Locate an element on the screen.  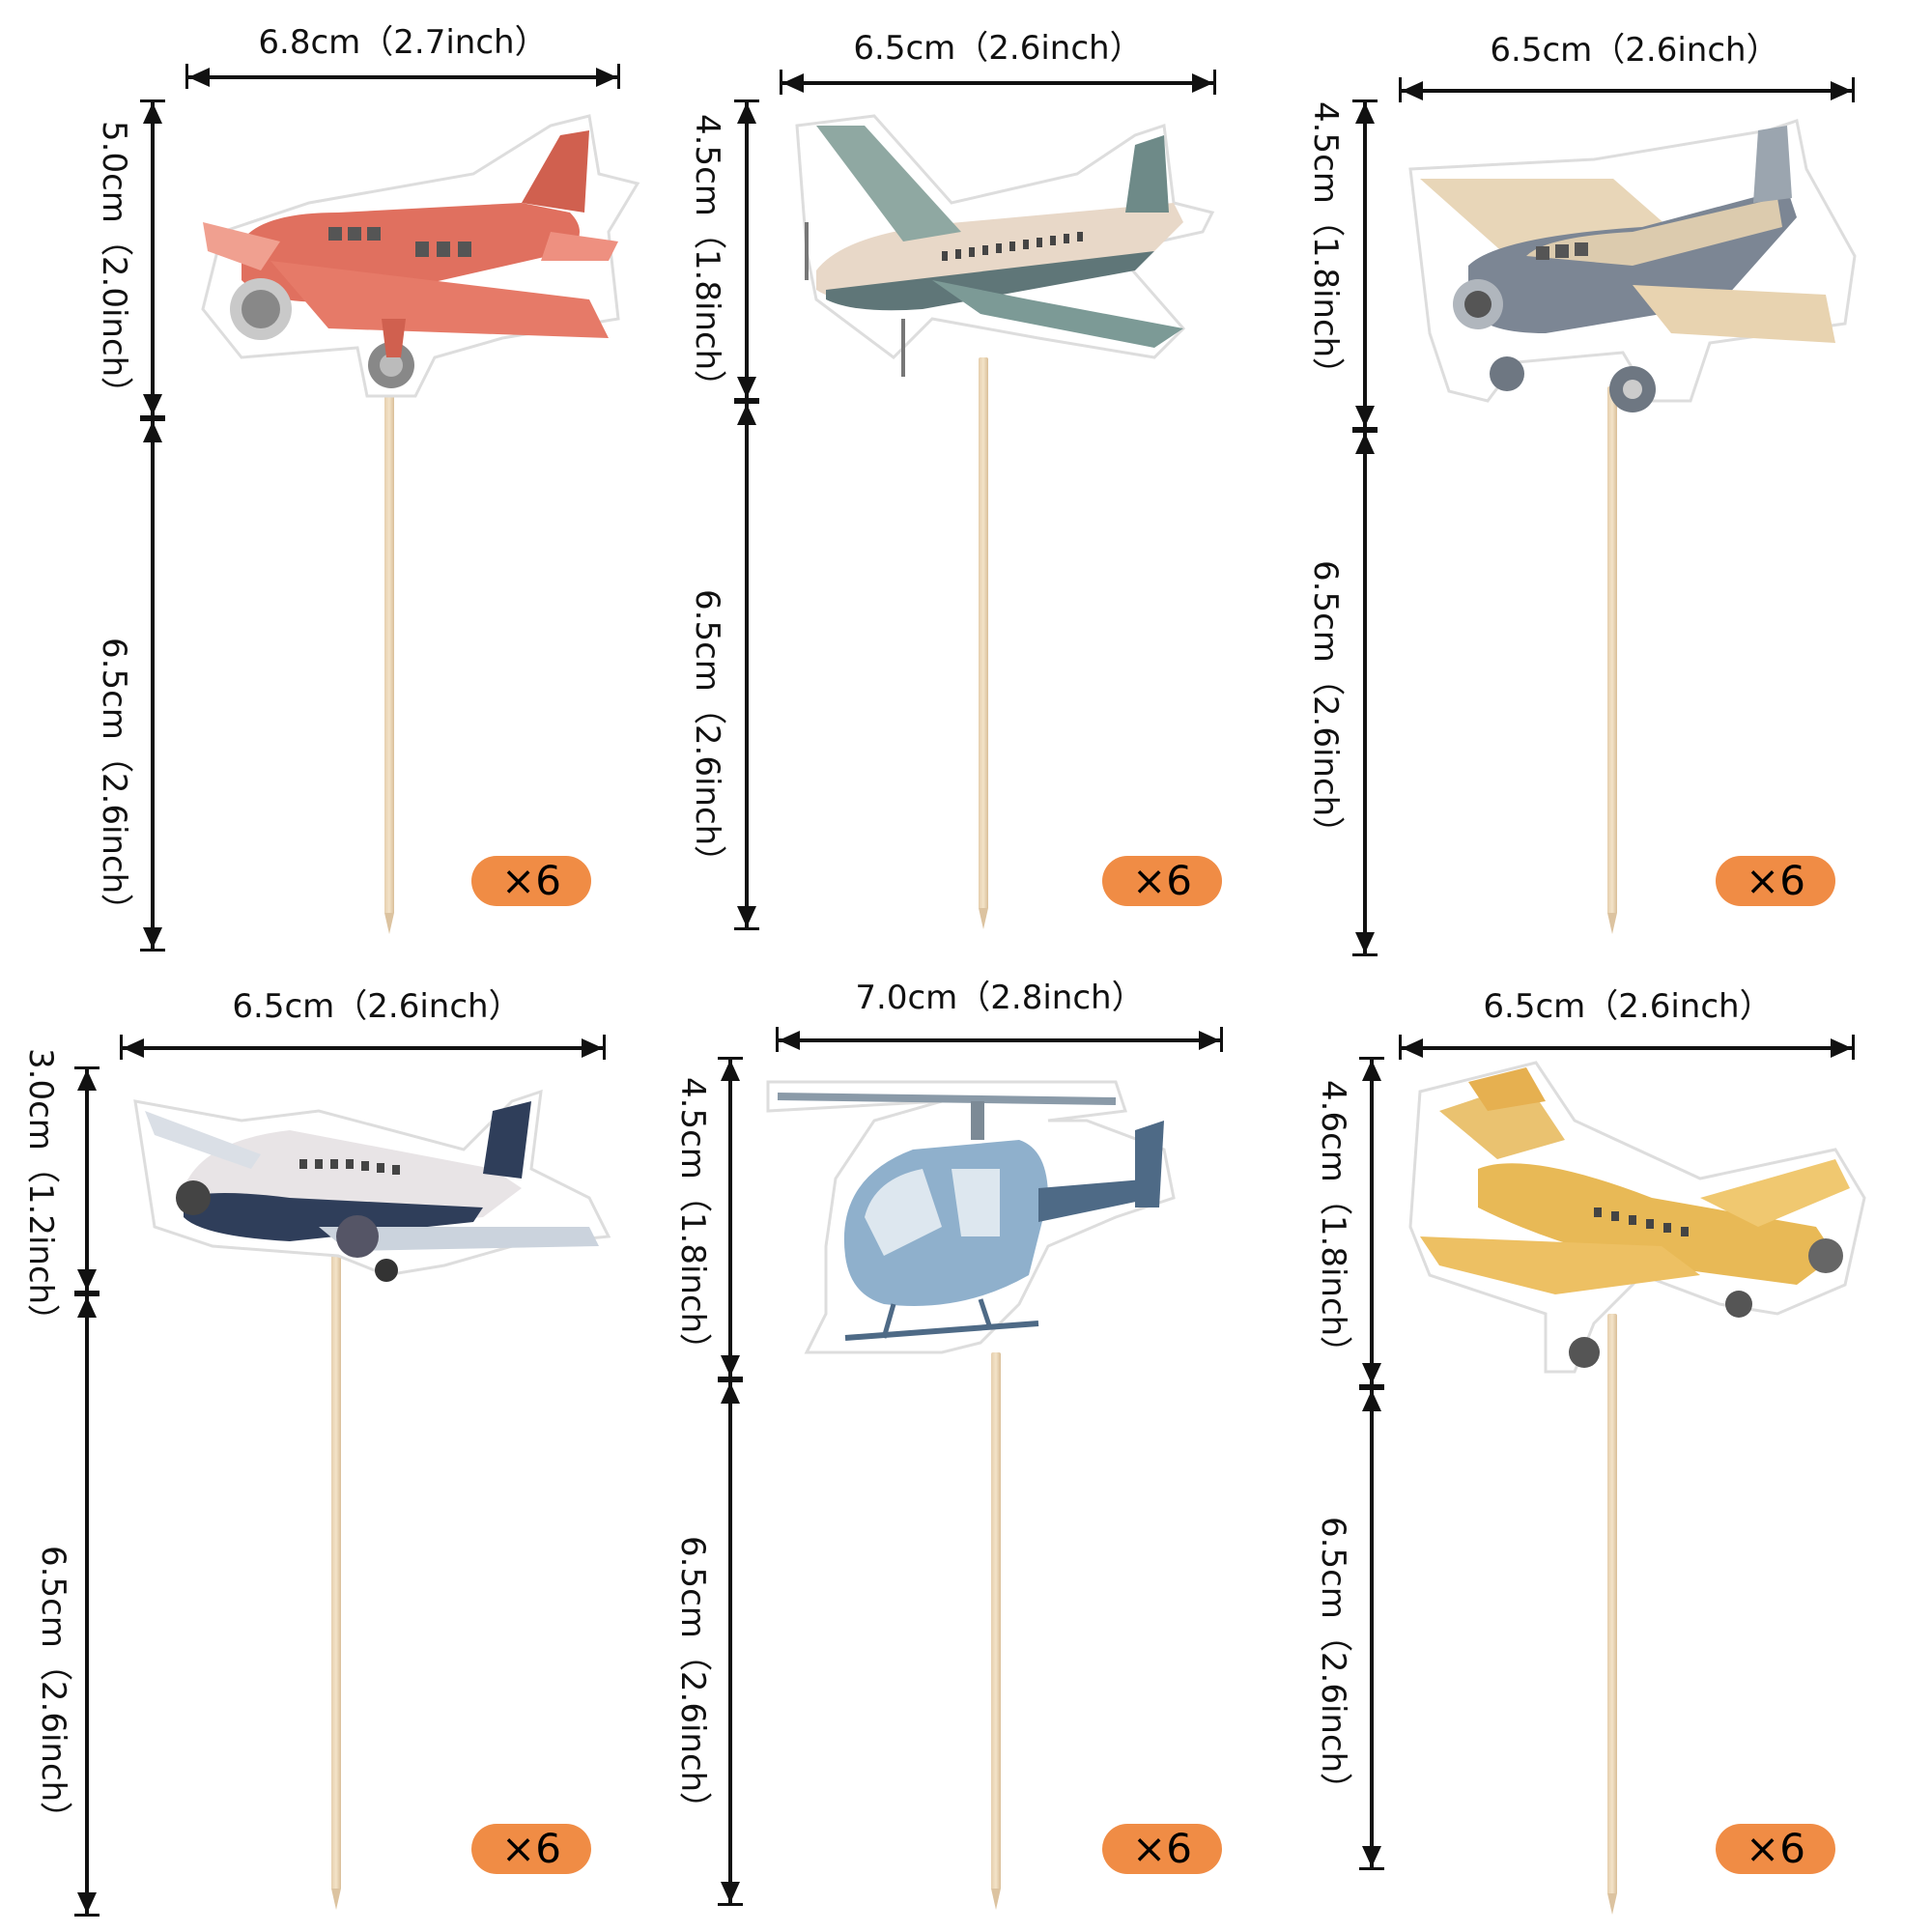
width-label: 7.0cm（2.8inch） is located at coordinates (1000, 998).